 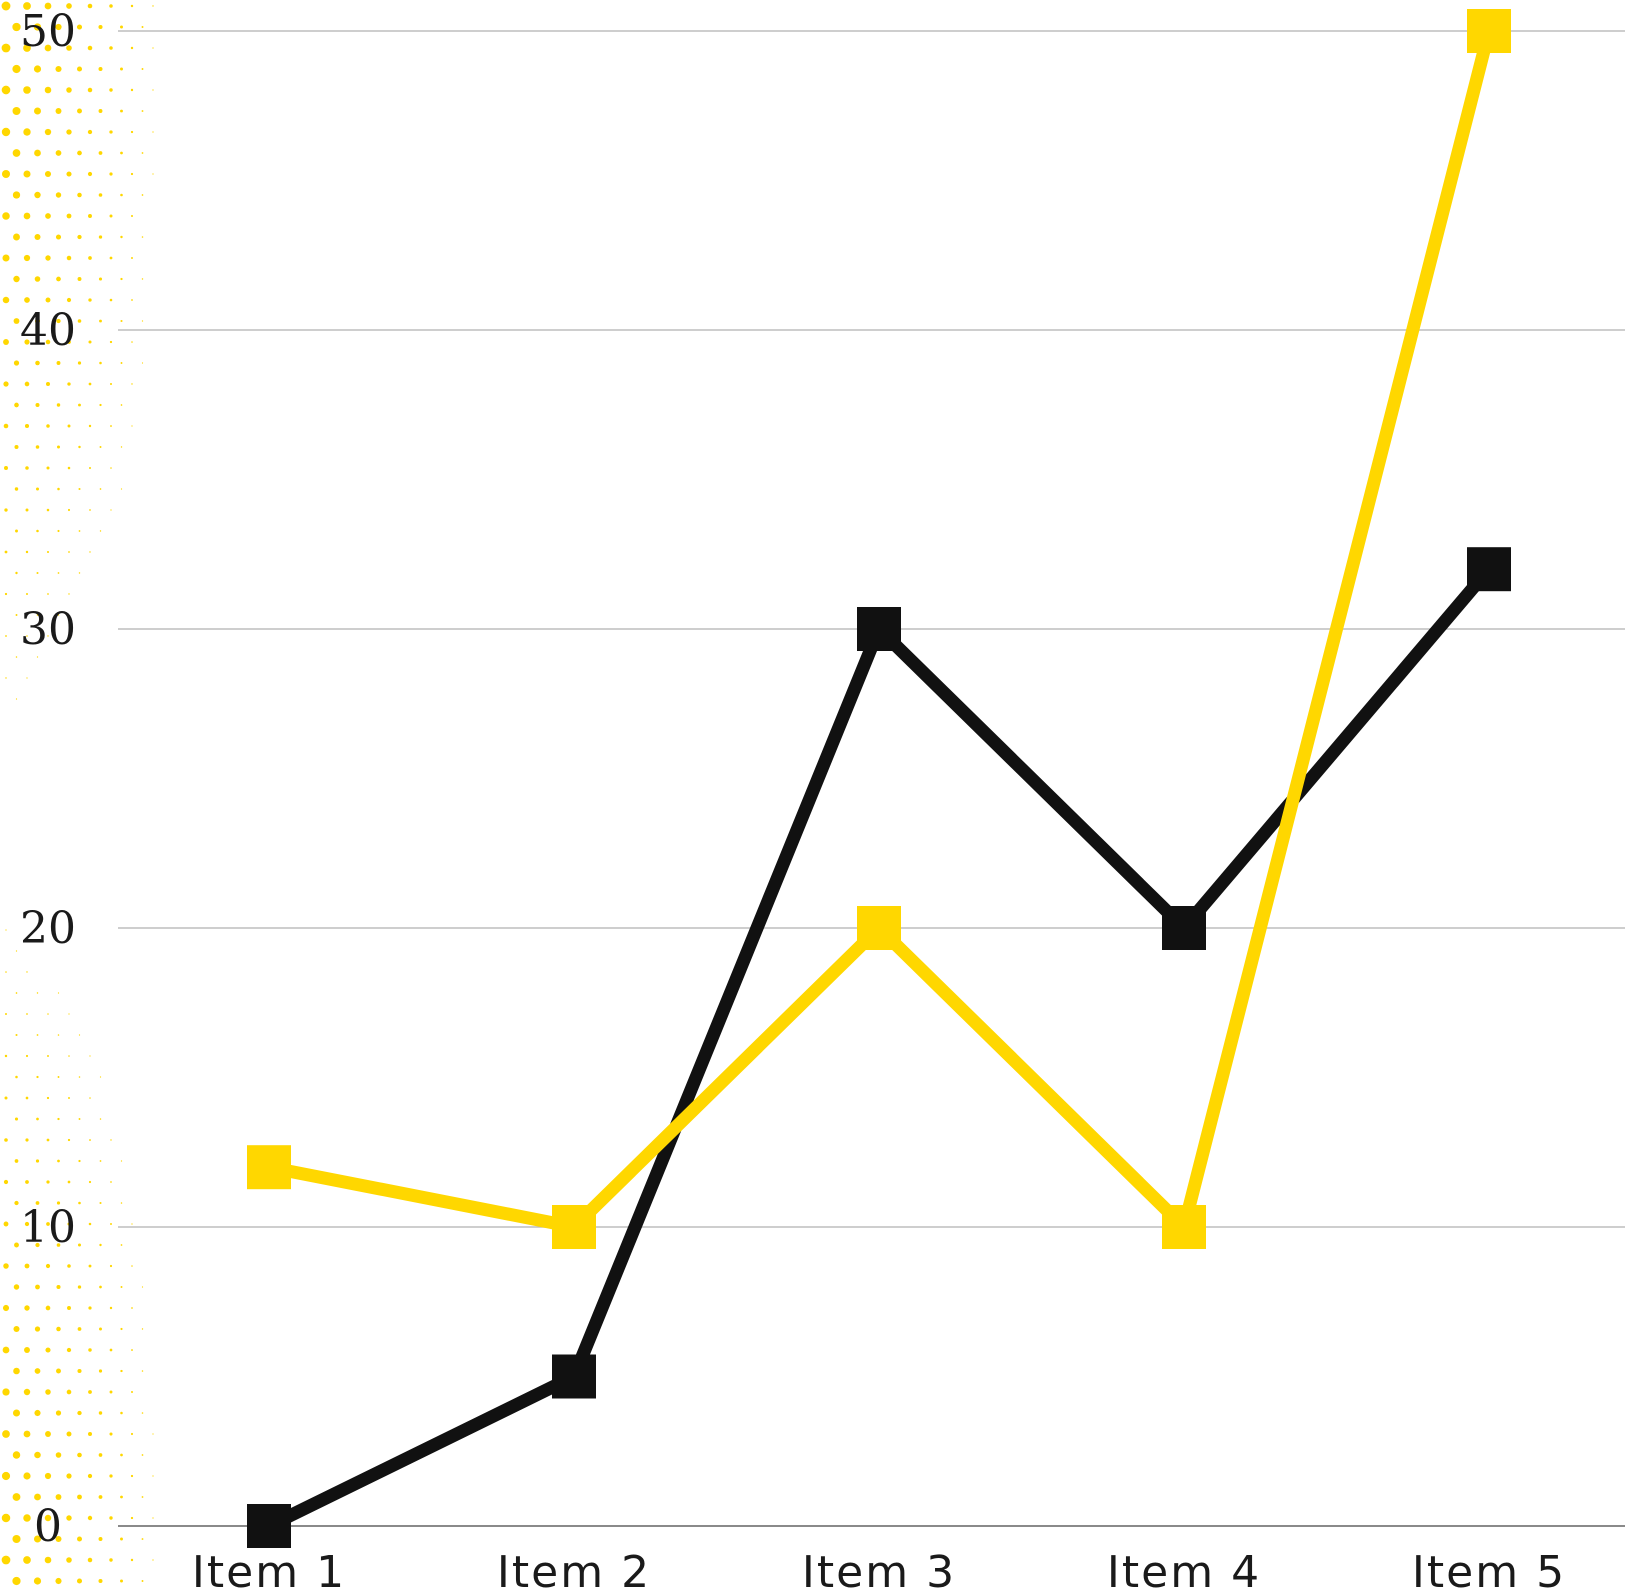 What do you see at coordinates (48, 928) in the screenshot?
I see `y-tick-label: 20` at bounding box center [48, 928].